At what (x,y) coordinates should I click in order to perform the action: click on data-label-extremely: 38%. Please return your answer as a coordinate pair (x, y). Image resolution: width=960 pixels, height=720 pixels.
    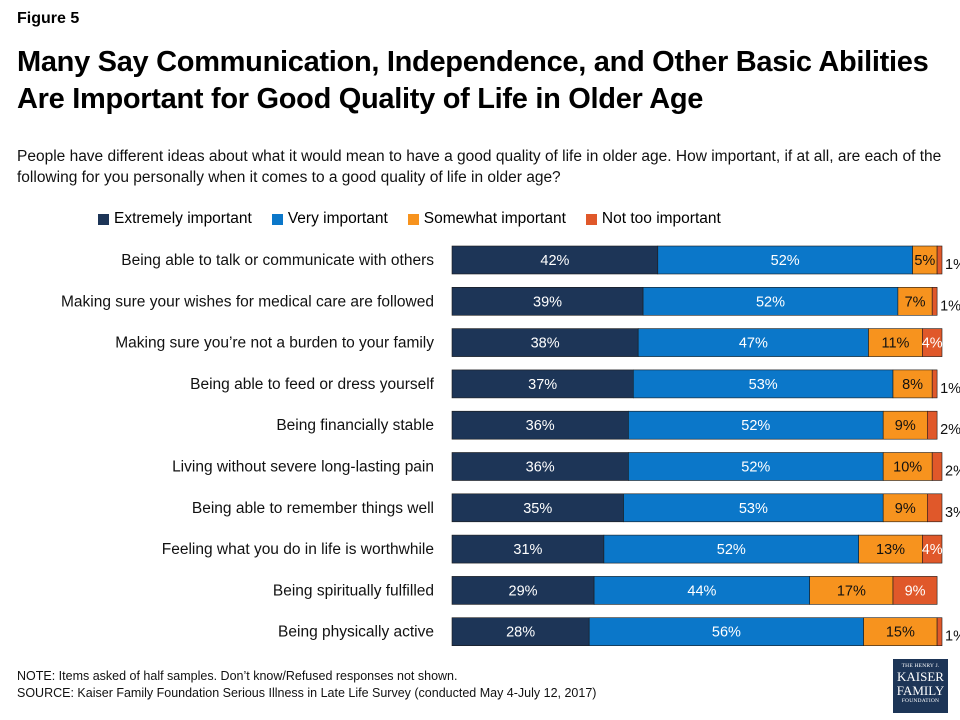
    Looking at the image, I should click on (545, 344).